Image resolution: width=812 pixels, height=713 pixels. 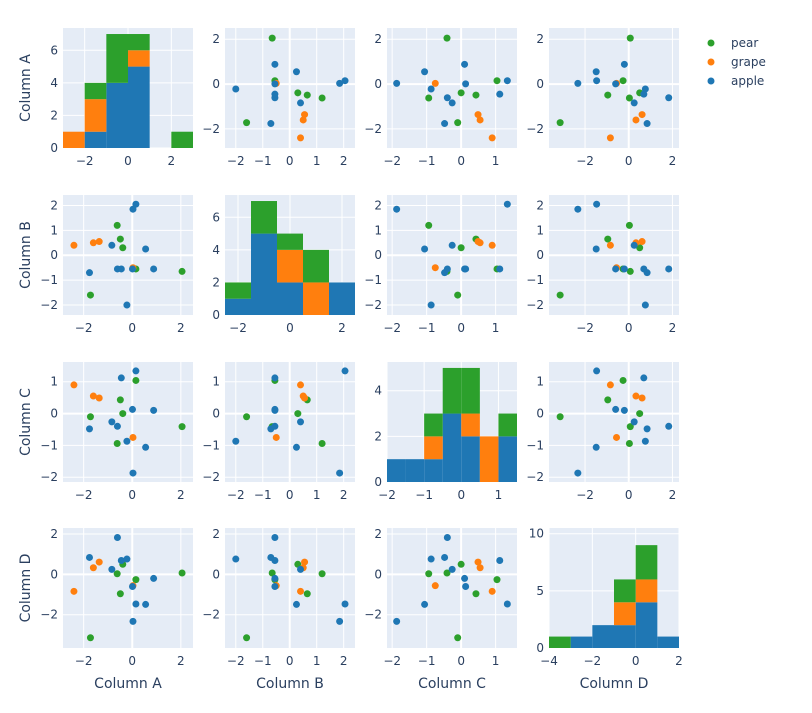 What do you see at coordinates (26, 255) in the screenshot?
I see `y-axis-title: Column B` at bounding box center [26, 255].